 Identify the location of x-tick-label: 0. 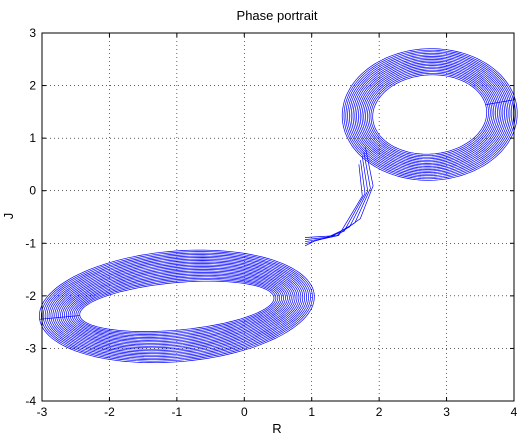
(244, 412).